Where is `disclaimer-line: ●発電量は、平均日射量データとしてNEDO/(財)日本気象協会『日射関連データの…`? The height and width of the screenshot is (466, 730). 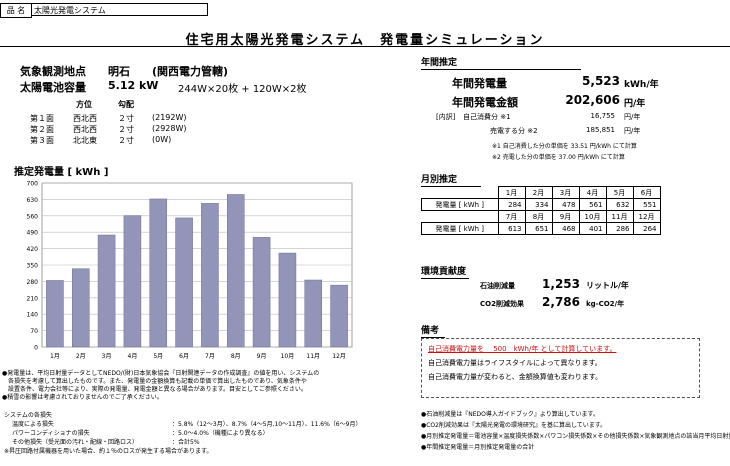
disclaimer-line: ●発電量は、平均日射量データとしてNEDO/(財)日本気象協会『日射関連データの… is located at coordinates (161, 373).